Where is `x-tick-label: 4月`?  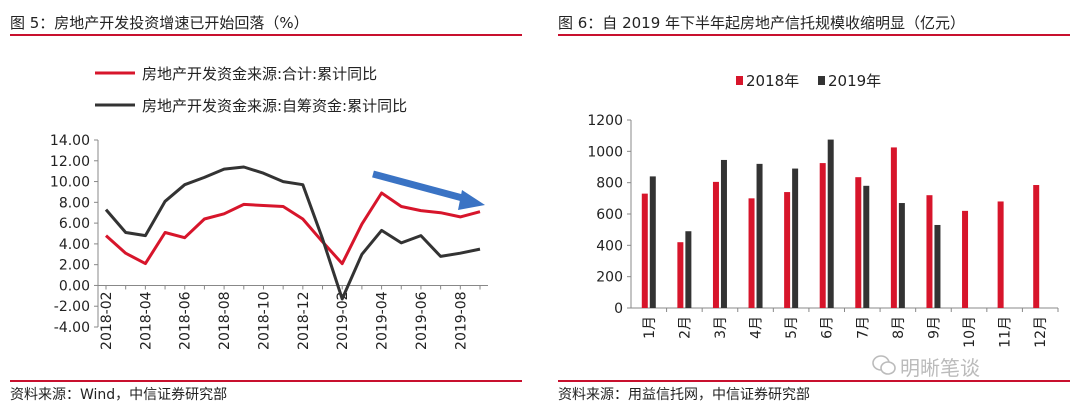
x-tick-label: 4月 is located at coordinates (757, 327).